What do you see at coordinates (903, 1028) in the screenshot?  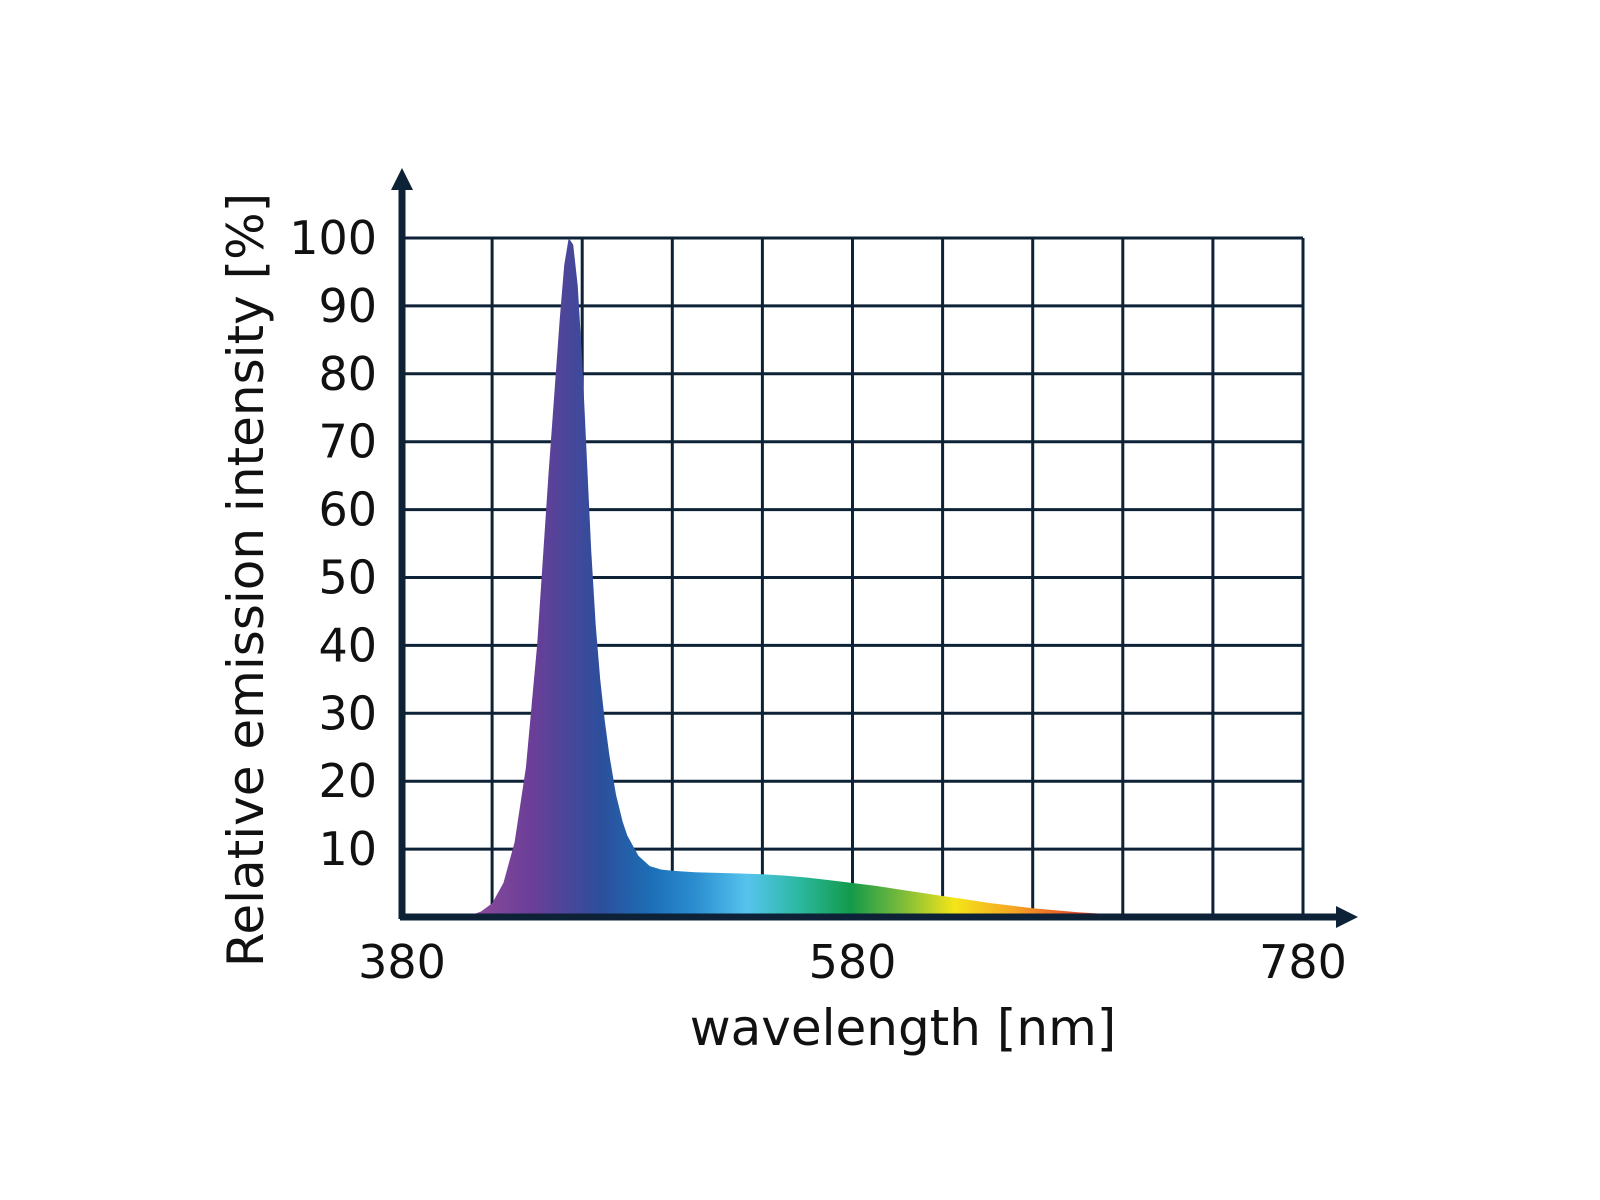 I see `x-axis-title: wavelength [nm]` at bounding box center [903, 1028].